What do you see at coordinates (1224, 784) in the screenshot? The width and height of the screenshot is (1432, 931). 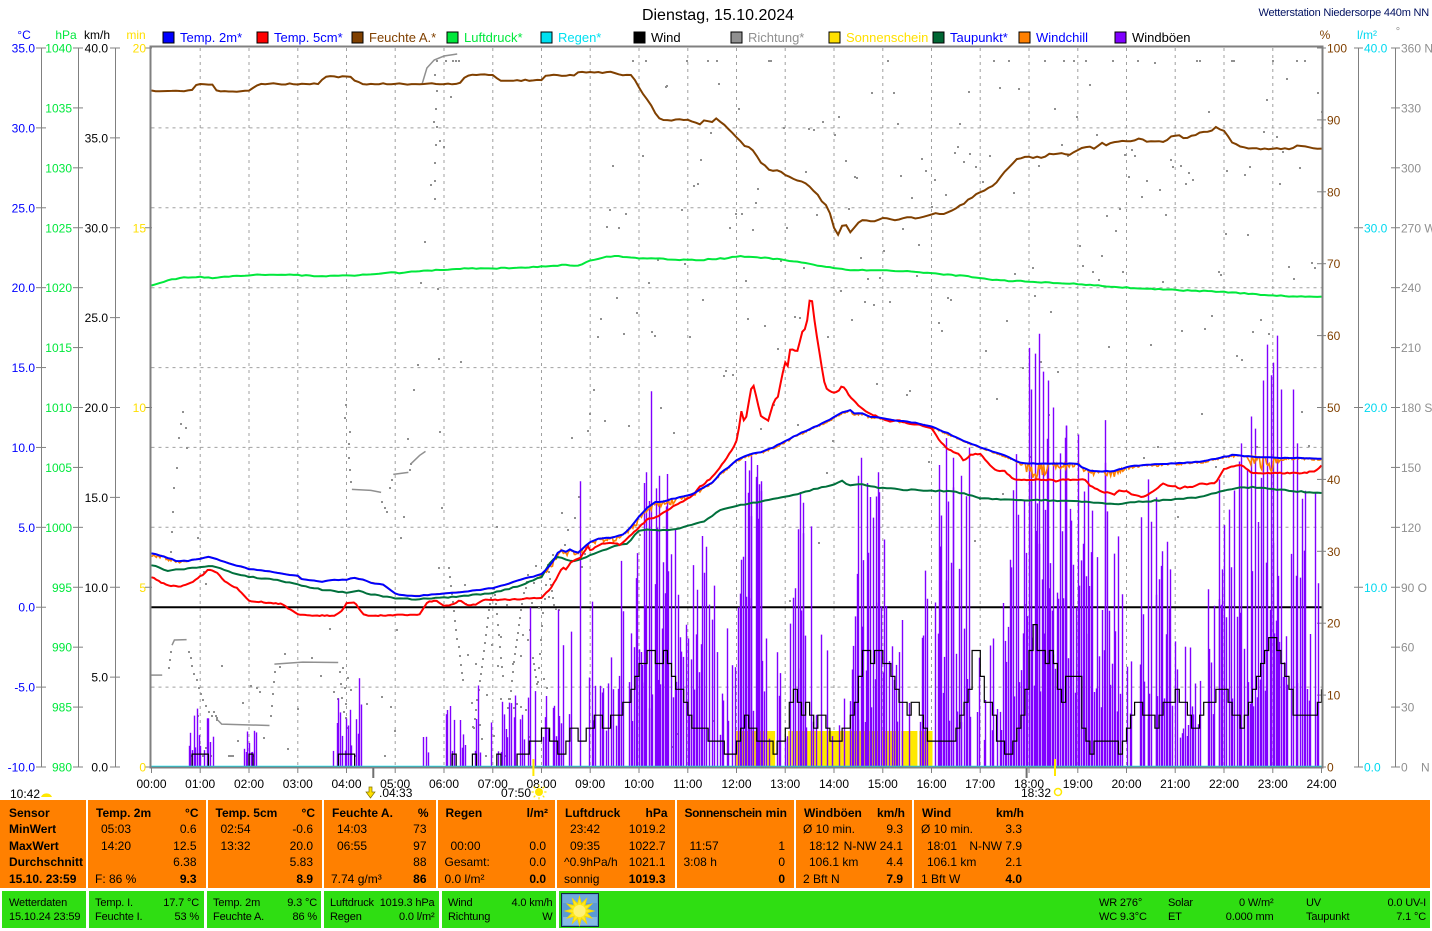 I see `svg-text: 22:00` at bounding box center [1224, 784].